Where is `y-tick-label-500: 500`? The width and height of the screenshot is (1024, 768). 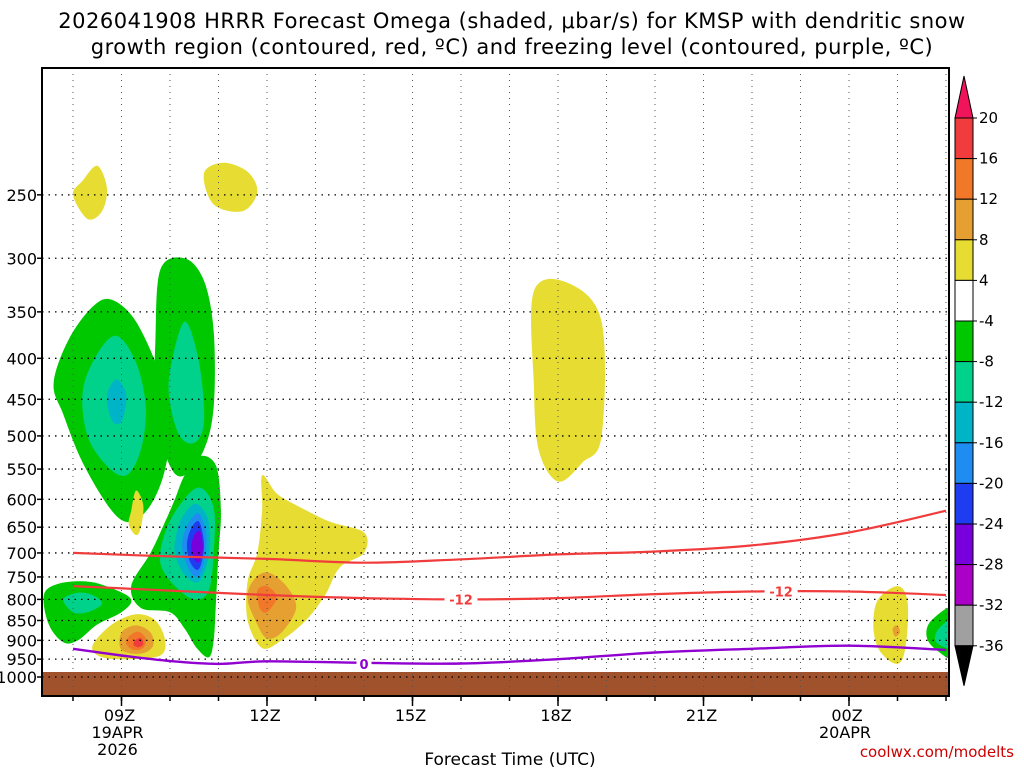 y-tick-label-500: 500 is located at coordinates (21, 436).